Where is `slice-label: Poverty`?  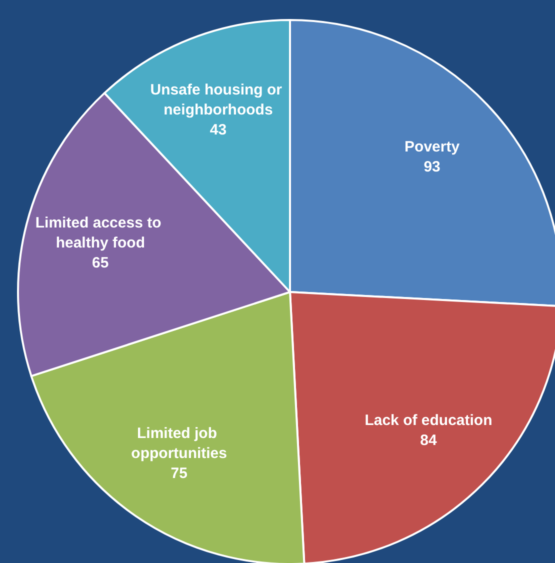 slice-label: Poverty is located at coordinates (432, 147).